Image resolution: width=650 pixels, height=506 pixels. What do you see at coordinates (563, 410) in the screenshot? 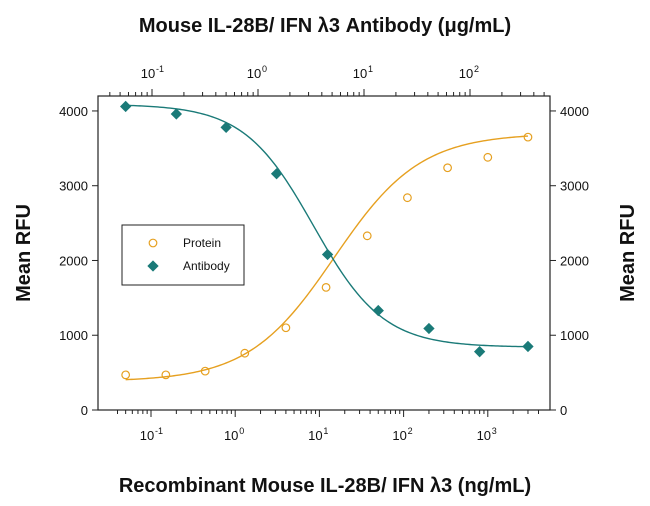
I see `right-tick-label: 0` at bounding box center [563, 410].